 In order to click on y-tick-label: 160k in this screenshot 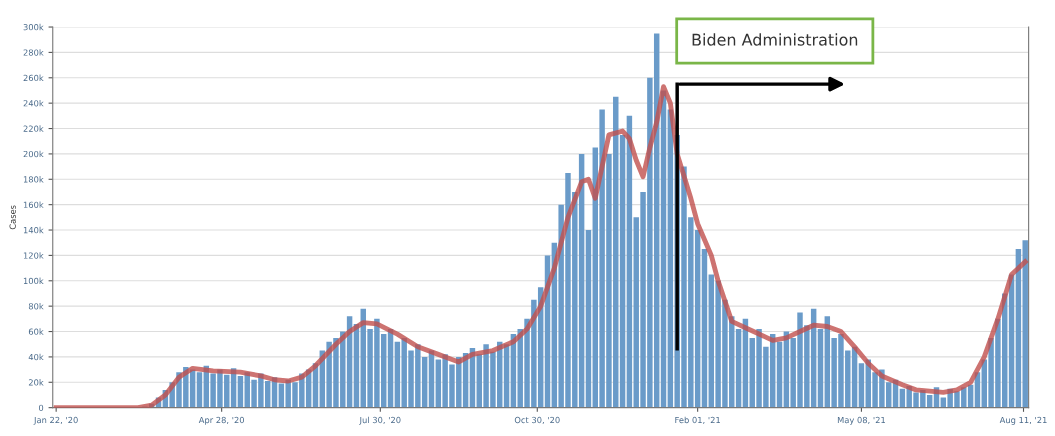, I will do `click(33, 204)`.